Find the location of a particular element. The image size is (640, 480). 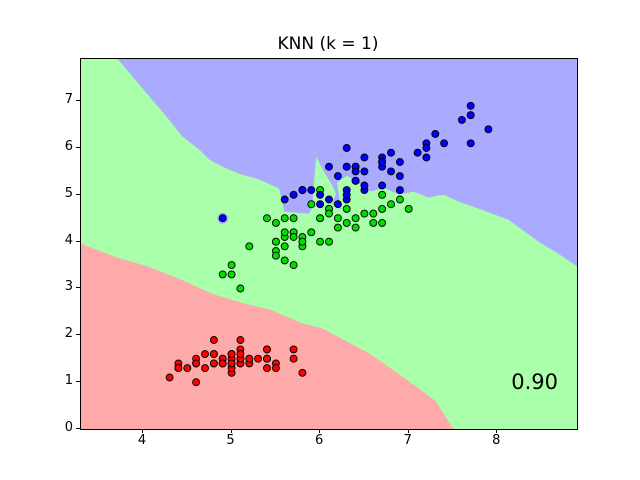

x-tick-label: 8 is located at coordinates (496, 440).